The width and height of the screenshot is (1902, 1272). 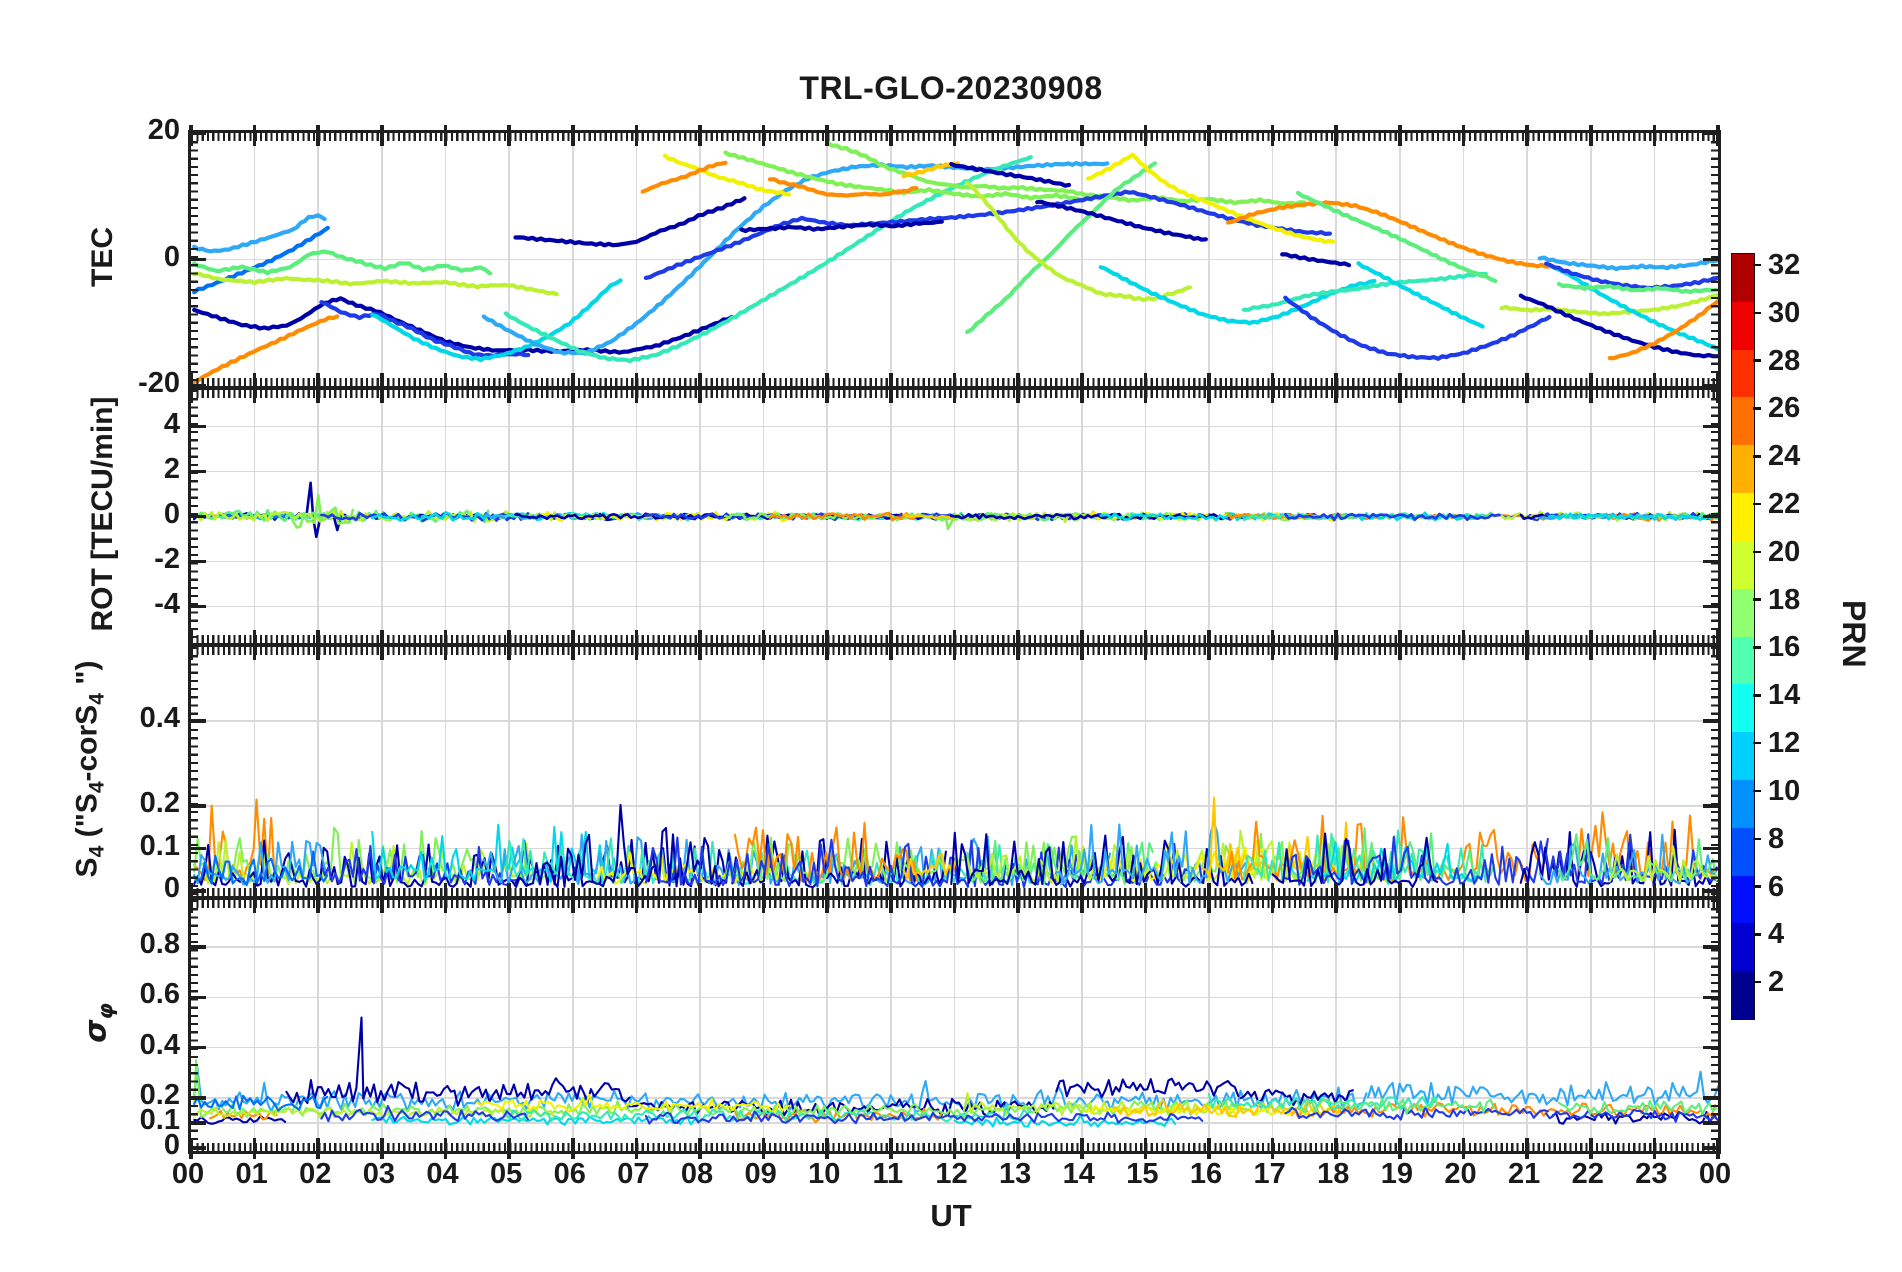 What do you see at coordinates (1637, 858) in the screenshot?
I see `trace-s4-green` at bounding box center [1637, 858].